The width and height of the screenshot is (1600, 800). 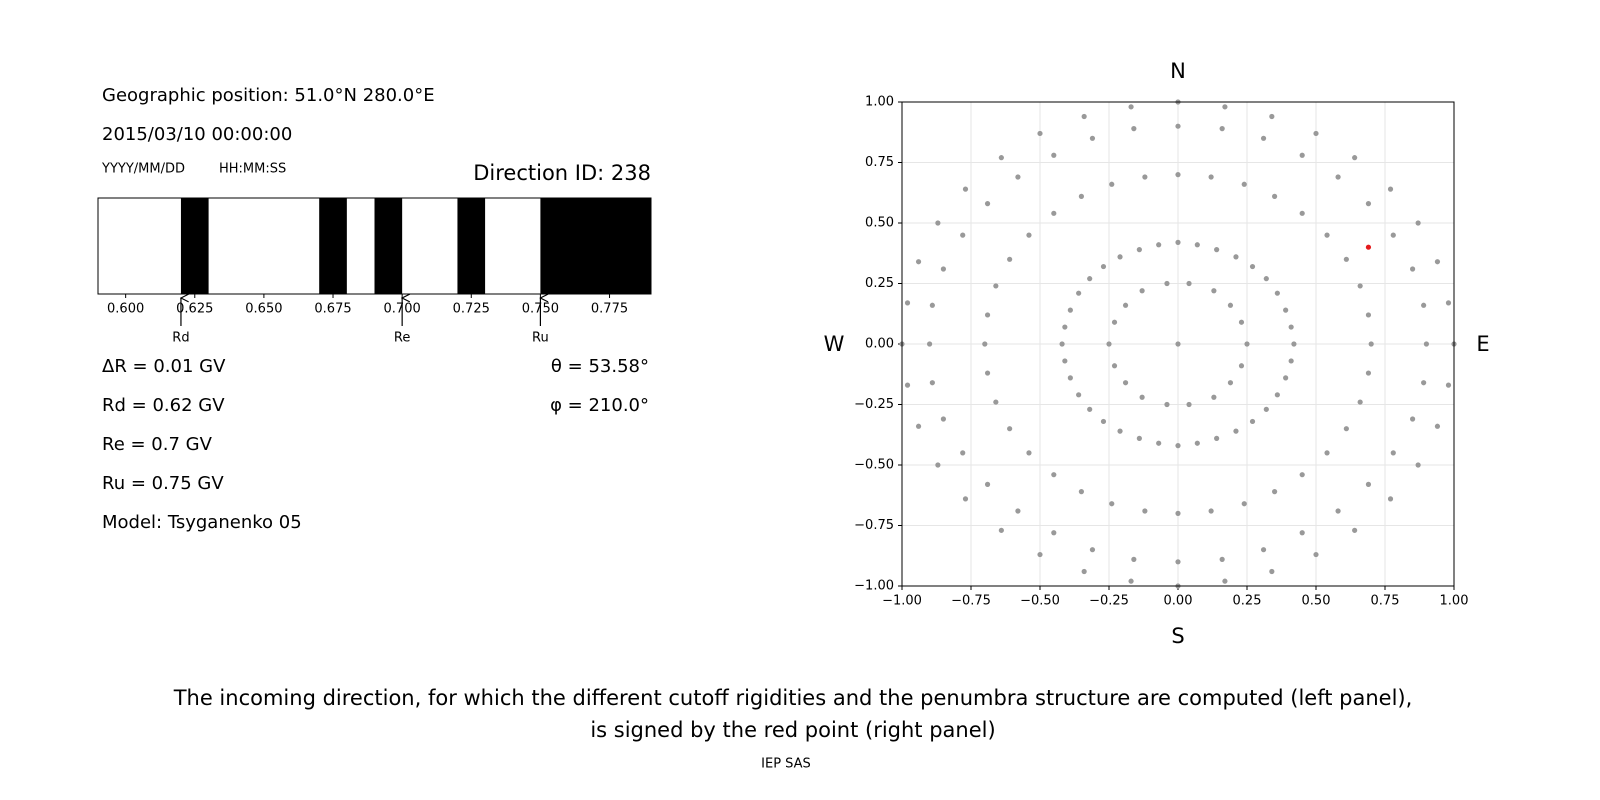 What do you see at coordinates (157, 444) in the screenshot?
I see `stat: Re = 0.7 GV` at bounding box center [157, 444].